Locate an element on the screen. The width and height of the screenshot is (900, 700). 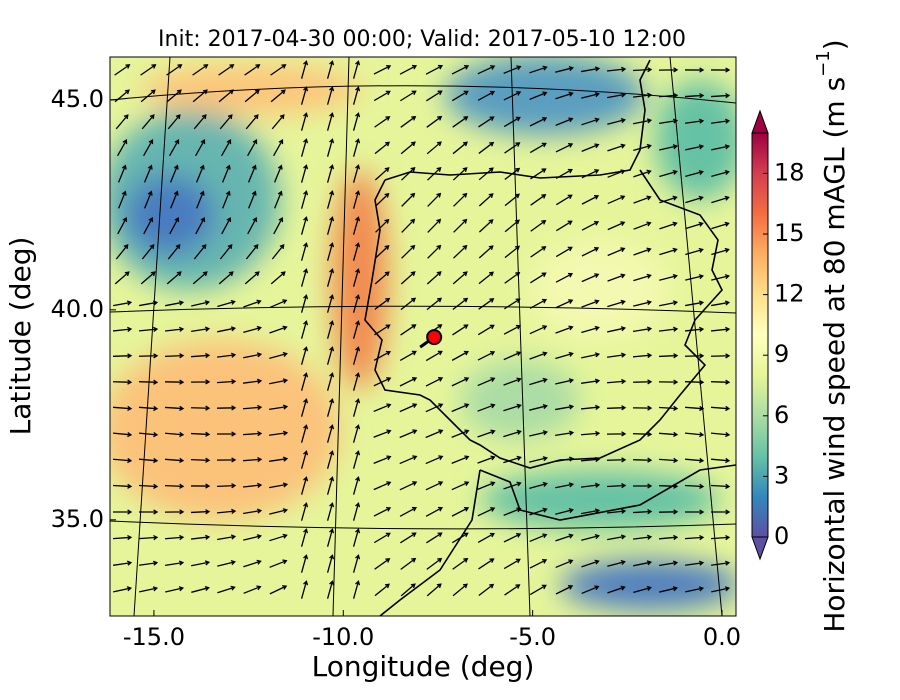
parallel is located at coordinates (423, 525).